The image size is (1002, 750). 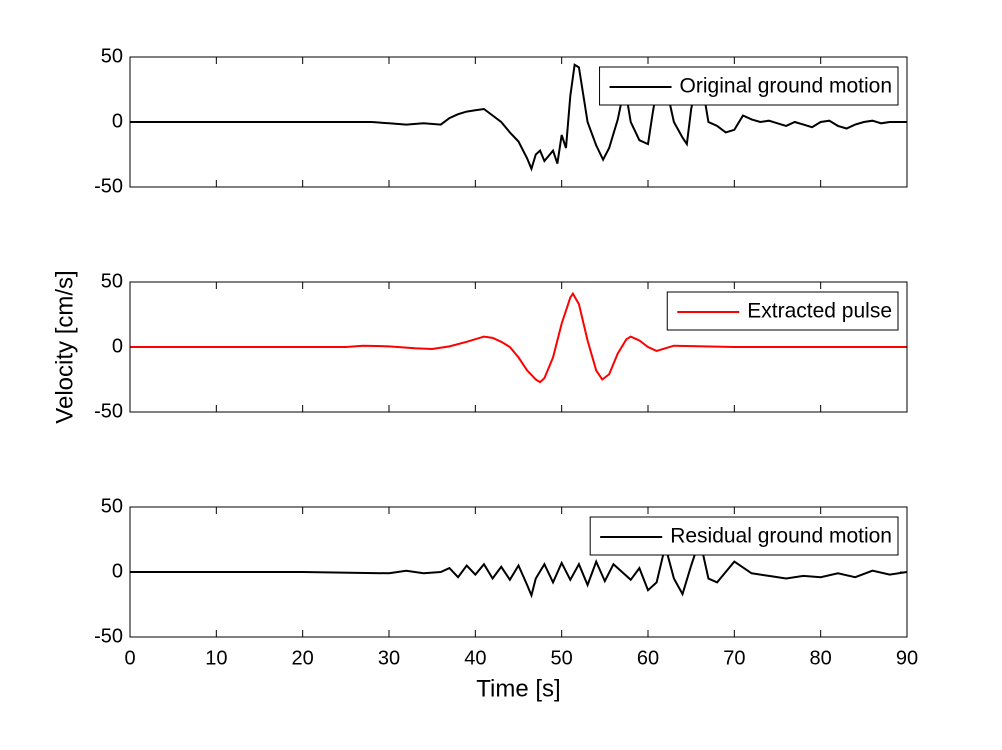 What do you see at coordinates (303, 658) in the screenshot?
I see `x-tick-label: 20` at bounding box center [303, 658].